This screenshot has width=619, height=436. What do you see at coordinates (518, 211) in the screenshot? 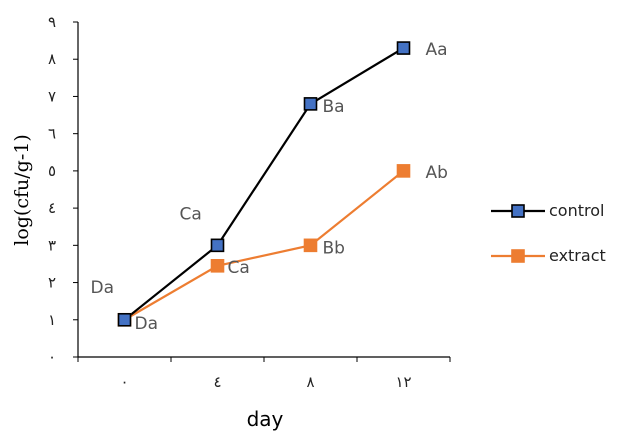
I see `legend-marker-control` at bounding box center [518, 211].